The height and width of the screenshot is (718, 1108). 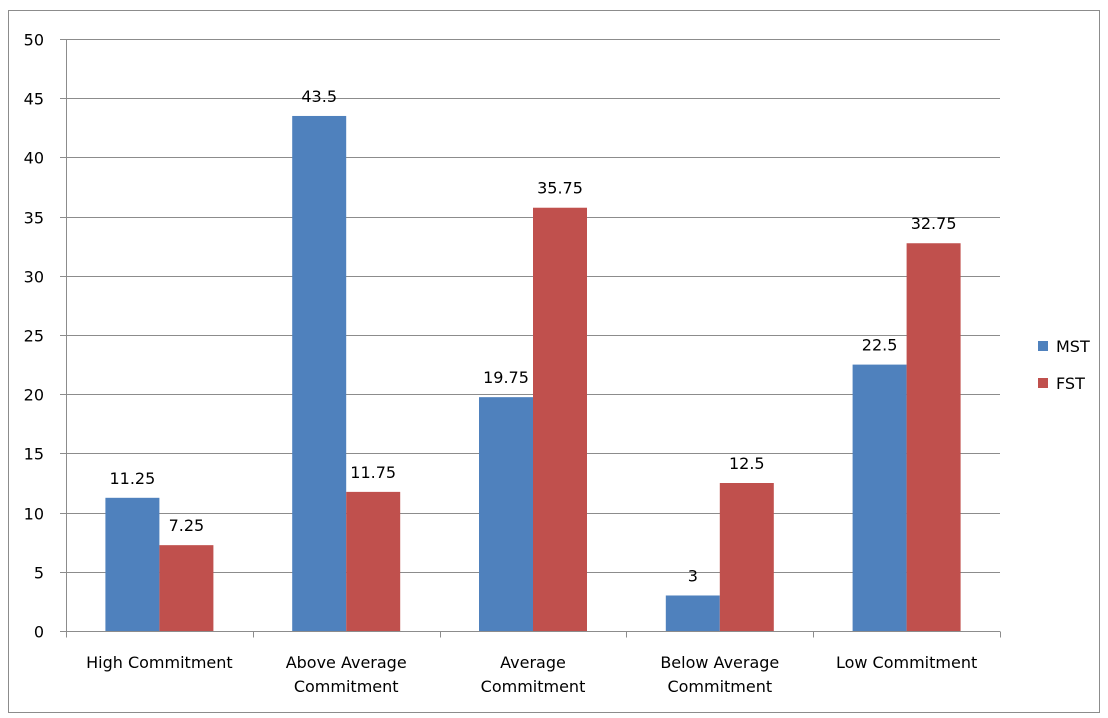 I want to click on y-tick-label: 15, so click(x=34, y=454).